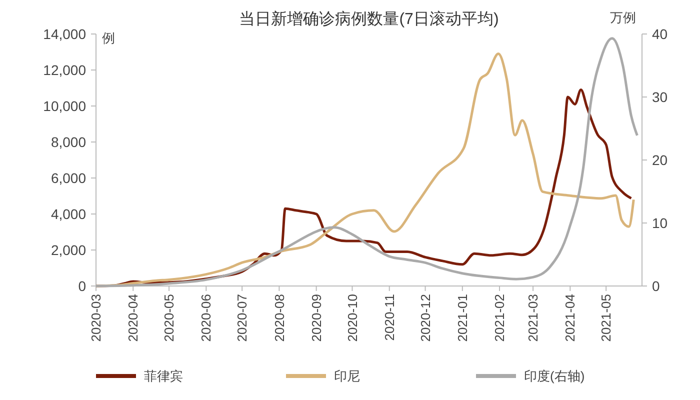 Image resolution: width=700 pixels, height=400 pixels. I want to click on text: 万例, so click(623, 17).